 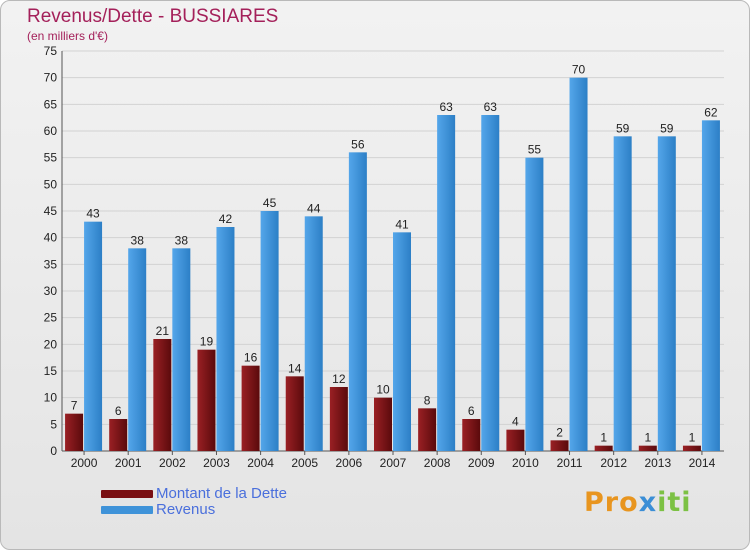 What do you see at coordinates (153, 16) in the screenshot?
I see `chart-title: Revenus/Dette - BUSSIARES` at bounding box center [153, 16].